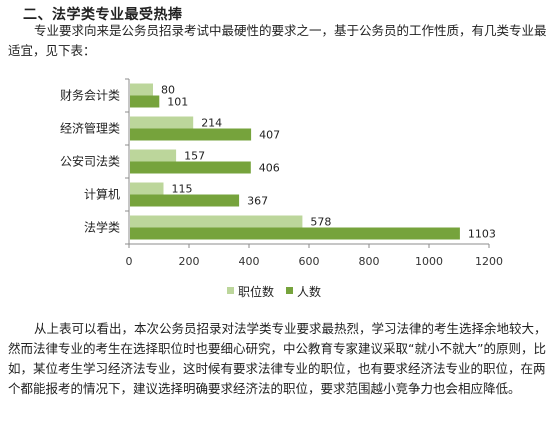 This screenshot has width=560, height=421. What do you see at coordinates (102, 227) in the screenshot?
I see `category-label: 法学类` at bounding box center [102, 227].